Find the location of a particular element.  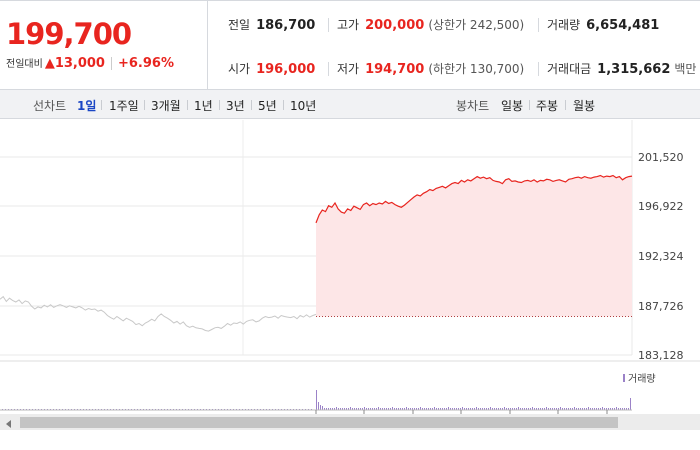

tab-1year: 1년 is located at coordinates (203, 106).